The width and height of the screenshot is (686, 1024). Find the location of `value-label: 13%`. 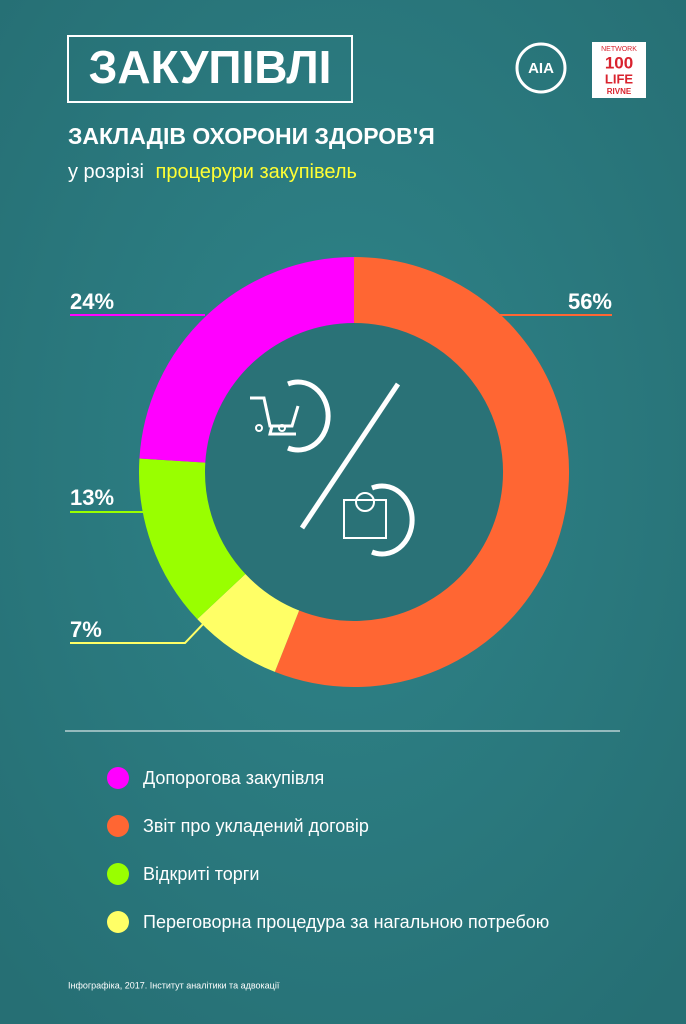

value-label: 13% is located at coordinates (92, 497).